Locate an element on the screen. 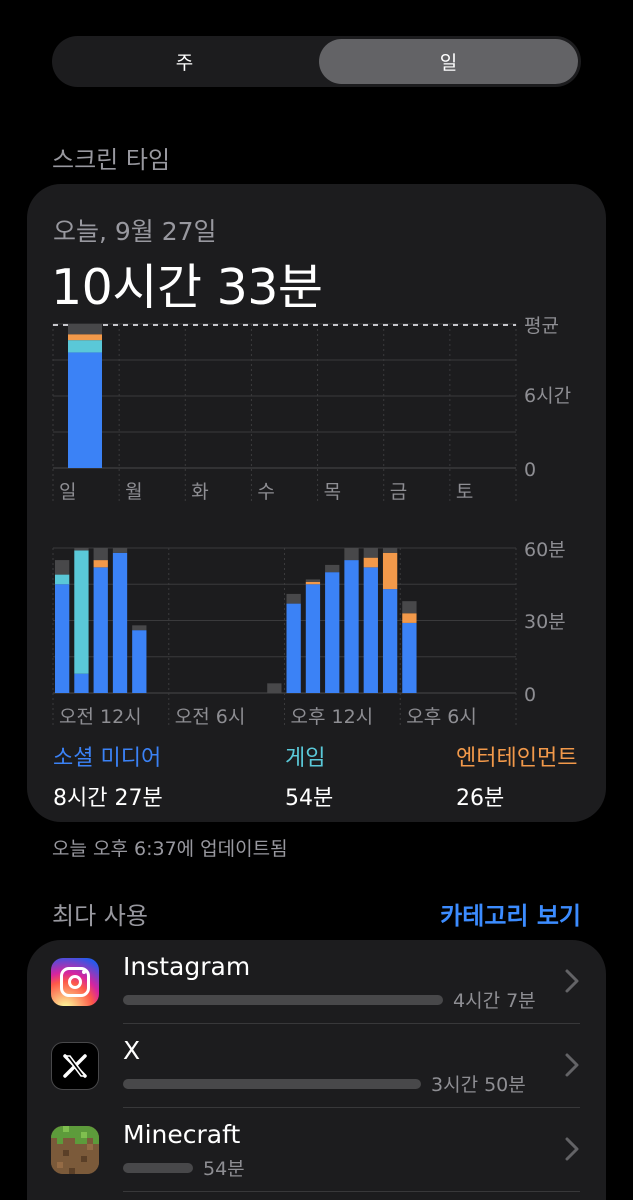  category-game-name: 게임 is located at coordinates (305, 758).